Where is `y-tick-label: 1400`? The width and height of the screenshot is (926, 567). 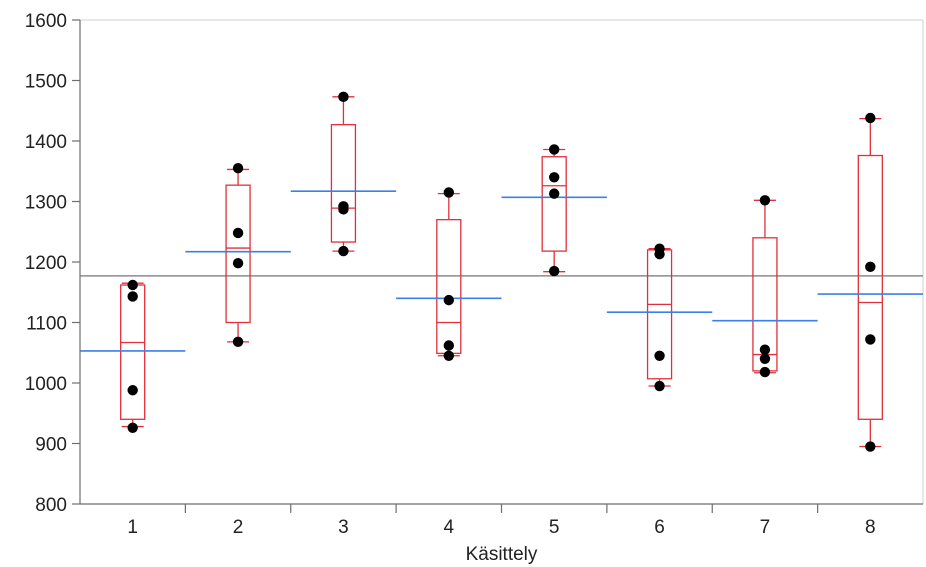 y-tick-label: 1400 is located at coordinates (46, 142).